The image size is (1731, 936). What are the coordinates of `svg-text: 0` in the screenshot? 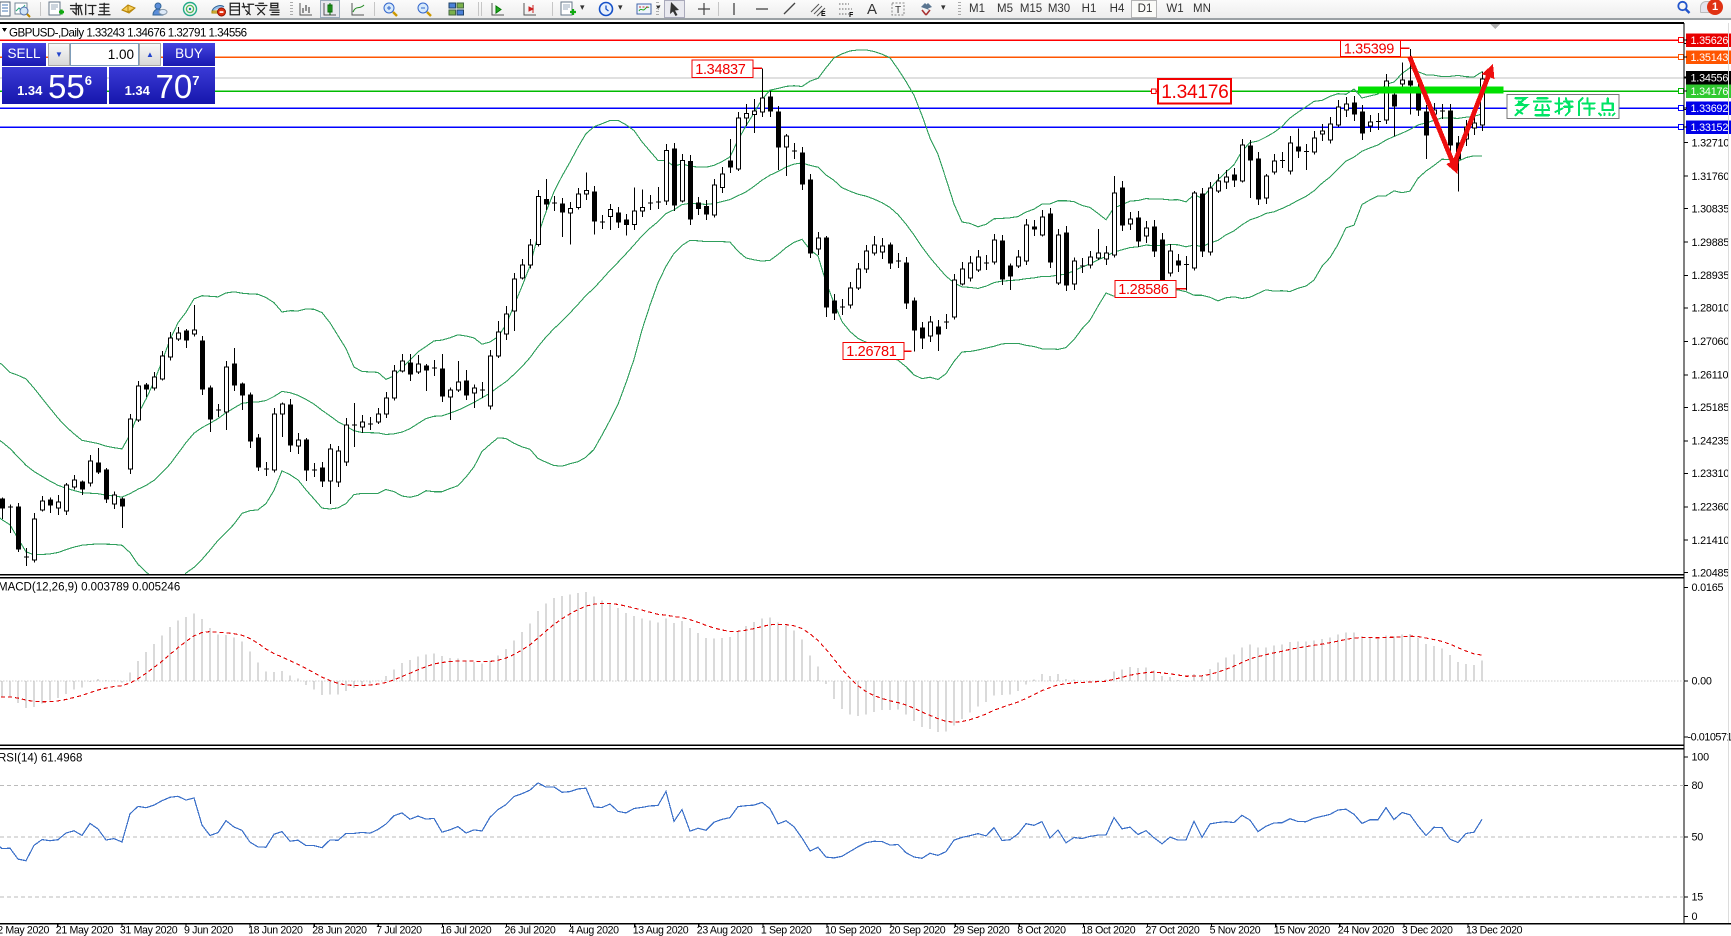 It's located at (1695, 917).